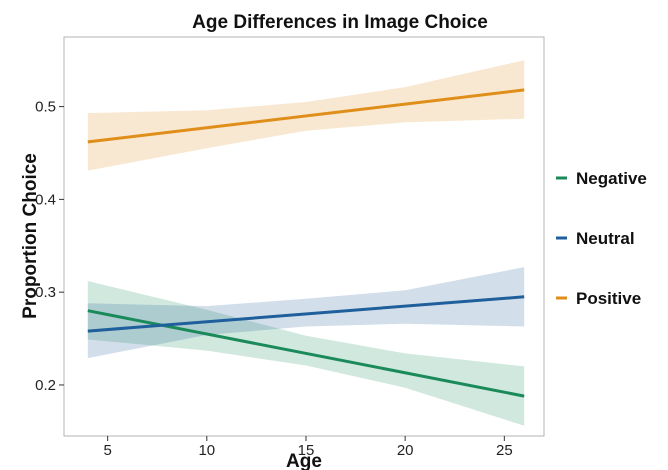 This screenshot has width=668, height=470. Describe the element at coordinates (45, 107) in the screenshot. I see `y-tick-label: 0.5` at that location.